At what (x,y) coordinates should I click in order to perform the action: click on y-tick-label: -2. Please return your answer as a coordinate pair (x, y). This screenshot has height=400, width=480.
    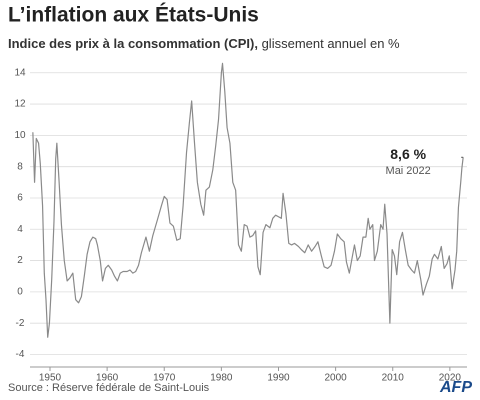
    Looking at the image, I should click on (20, 323).